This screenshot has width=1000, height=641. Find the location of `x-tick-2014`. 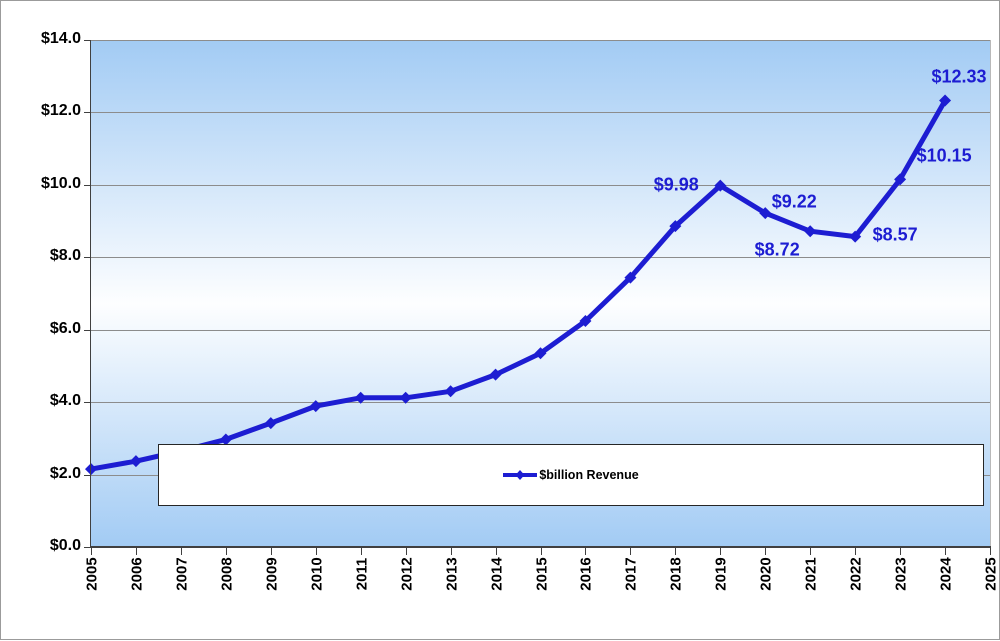

x-tick-2014 is located at coordinates (496, 551).